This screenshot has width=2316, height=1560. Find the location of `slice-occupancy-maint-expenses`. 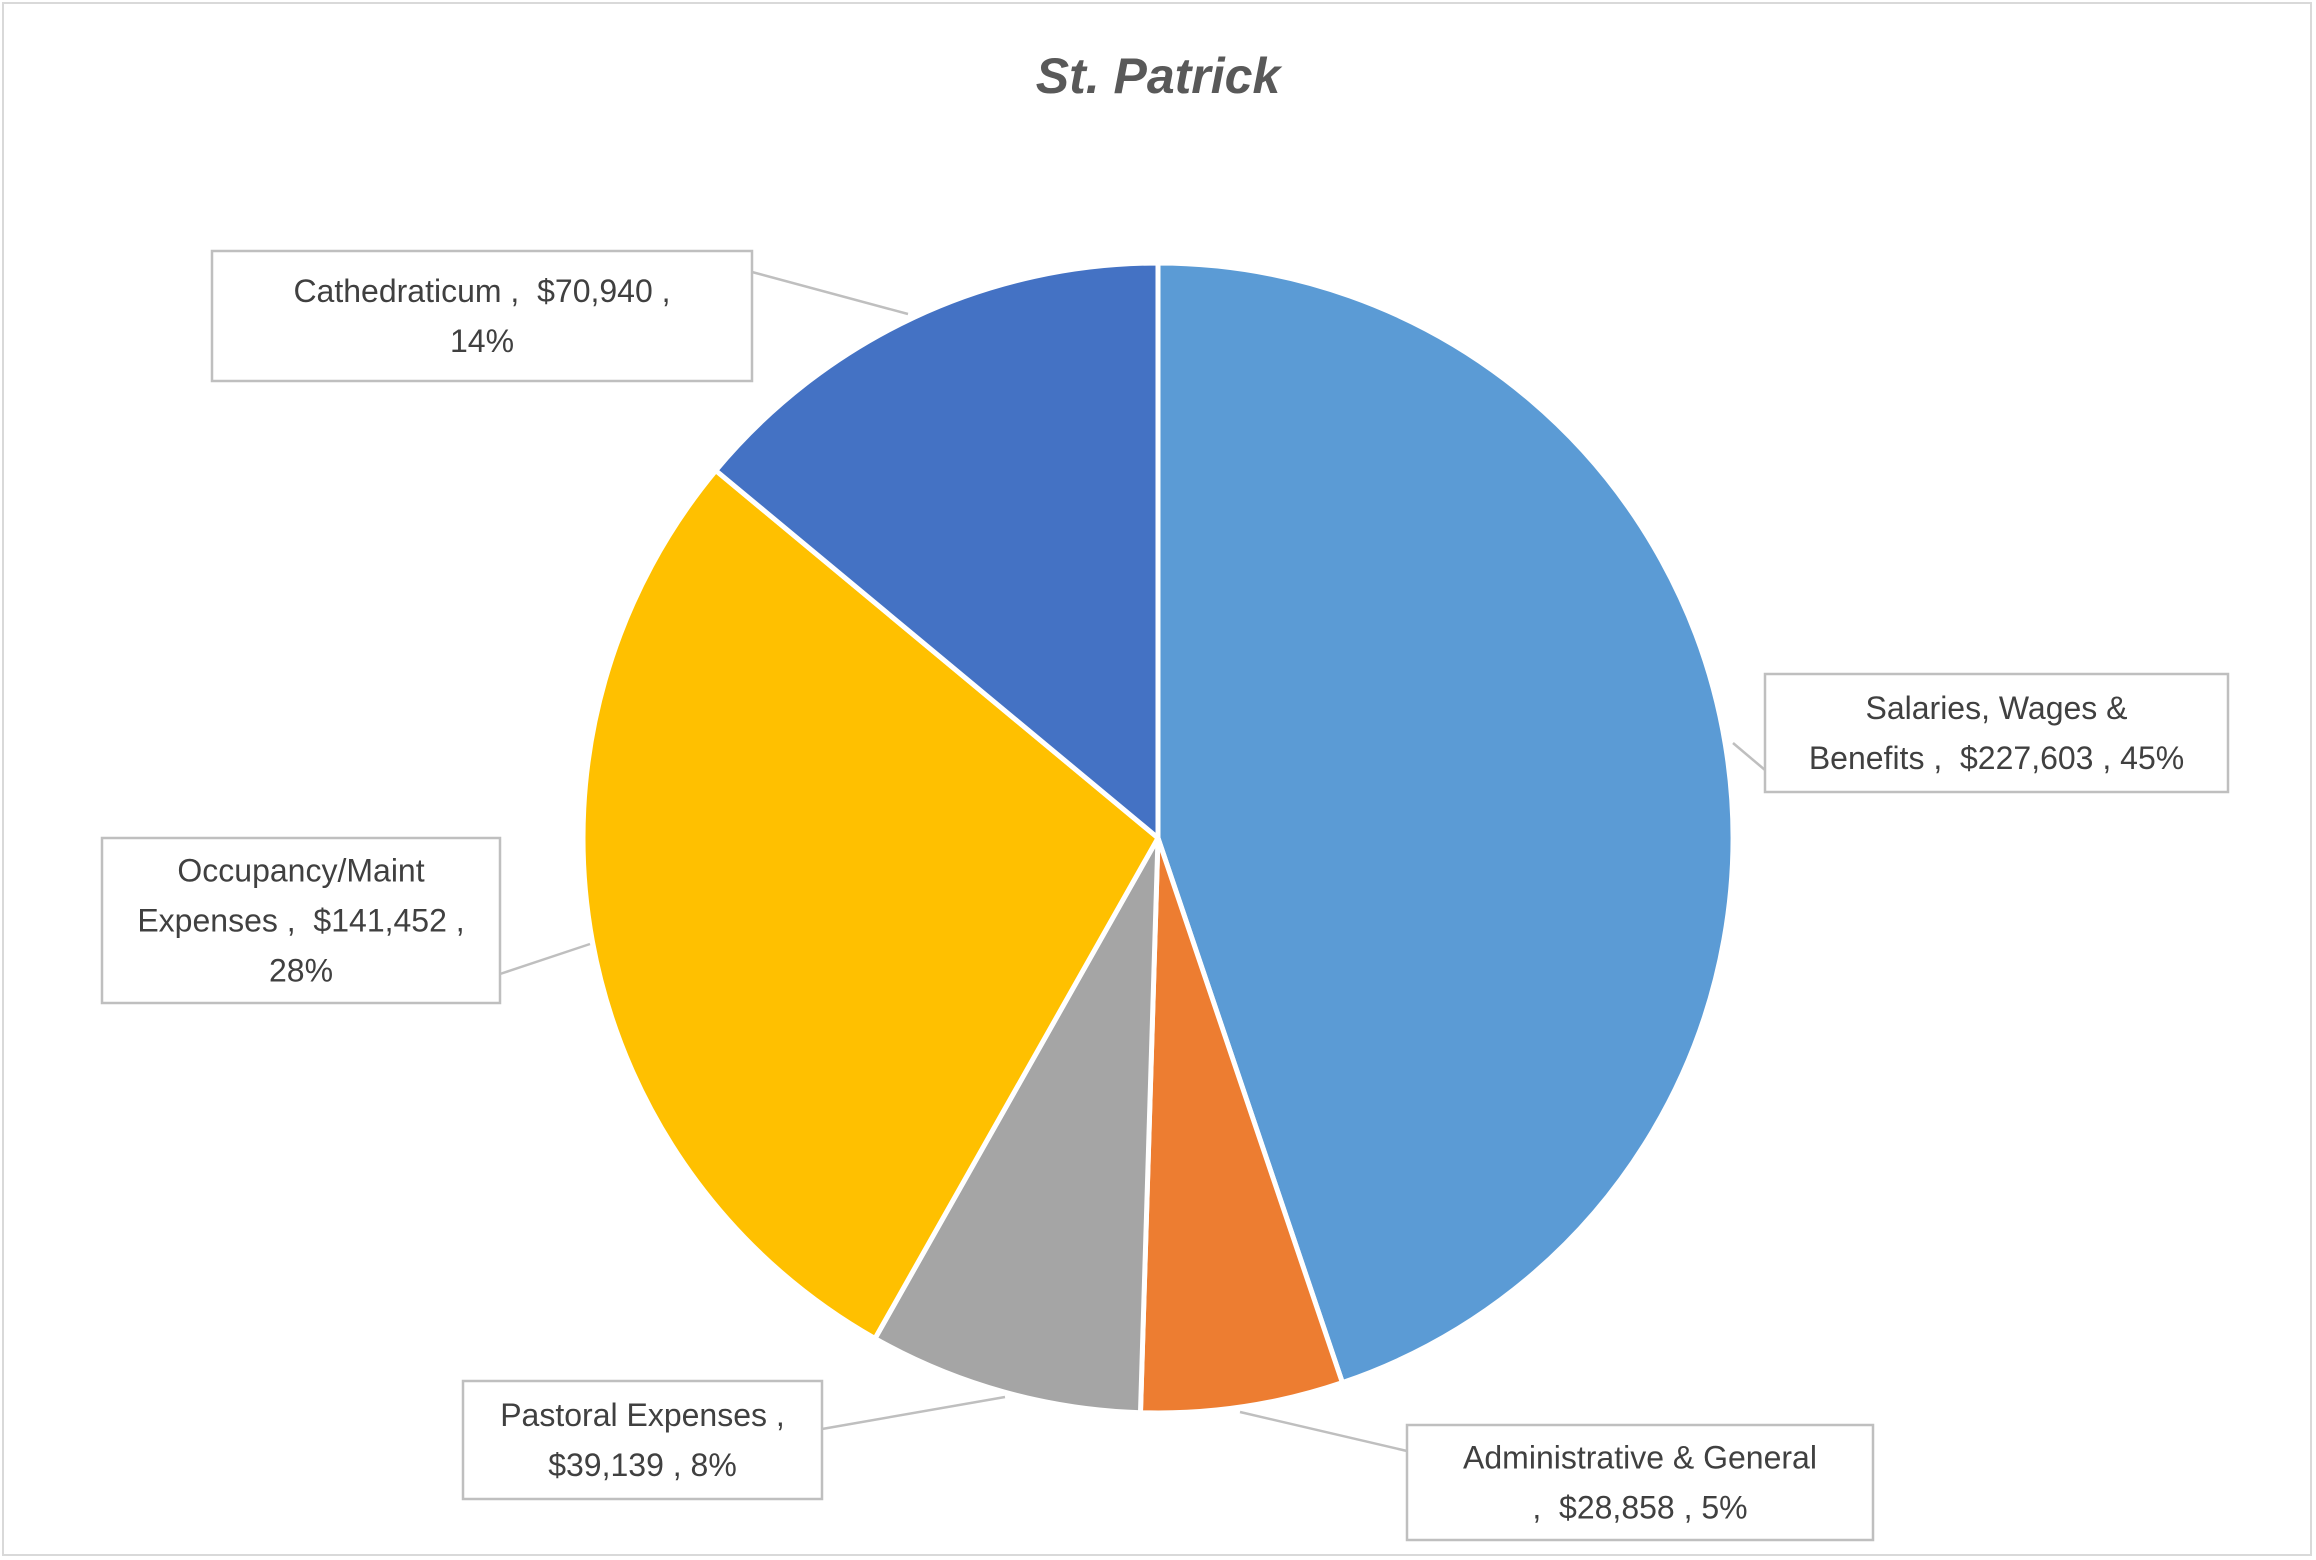

slice-occupancy-maint-expenses is located at coordinates (870, 905).